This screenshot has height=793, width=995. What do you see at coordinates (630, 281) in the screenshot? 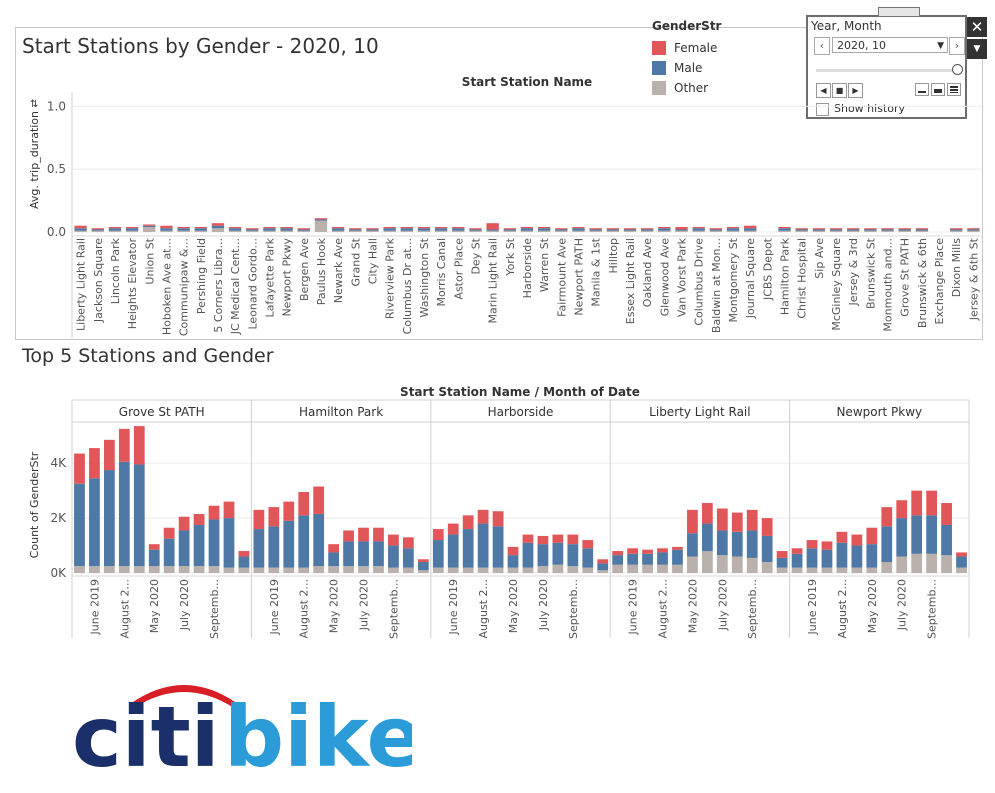
I see `top-x-tick-label: Essex Light Rail` at bounding box center [630, 281].